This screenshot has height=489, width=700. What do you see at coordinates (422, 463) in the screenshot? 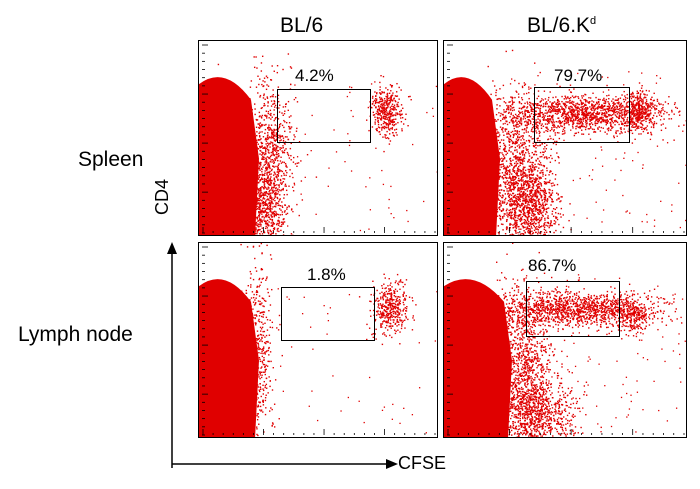
I see `x-axis-label: CFSE` at bounding box center [422, 463].